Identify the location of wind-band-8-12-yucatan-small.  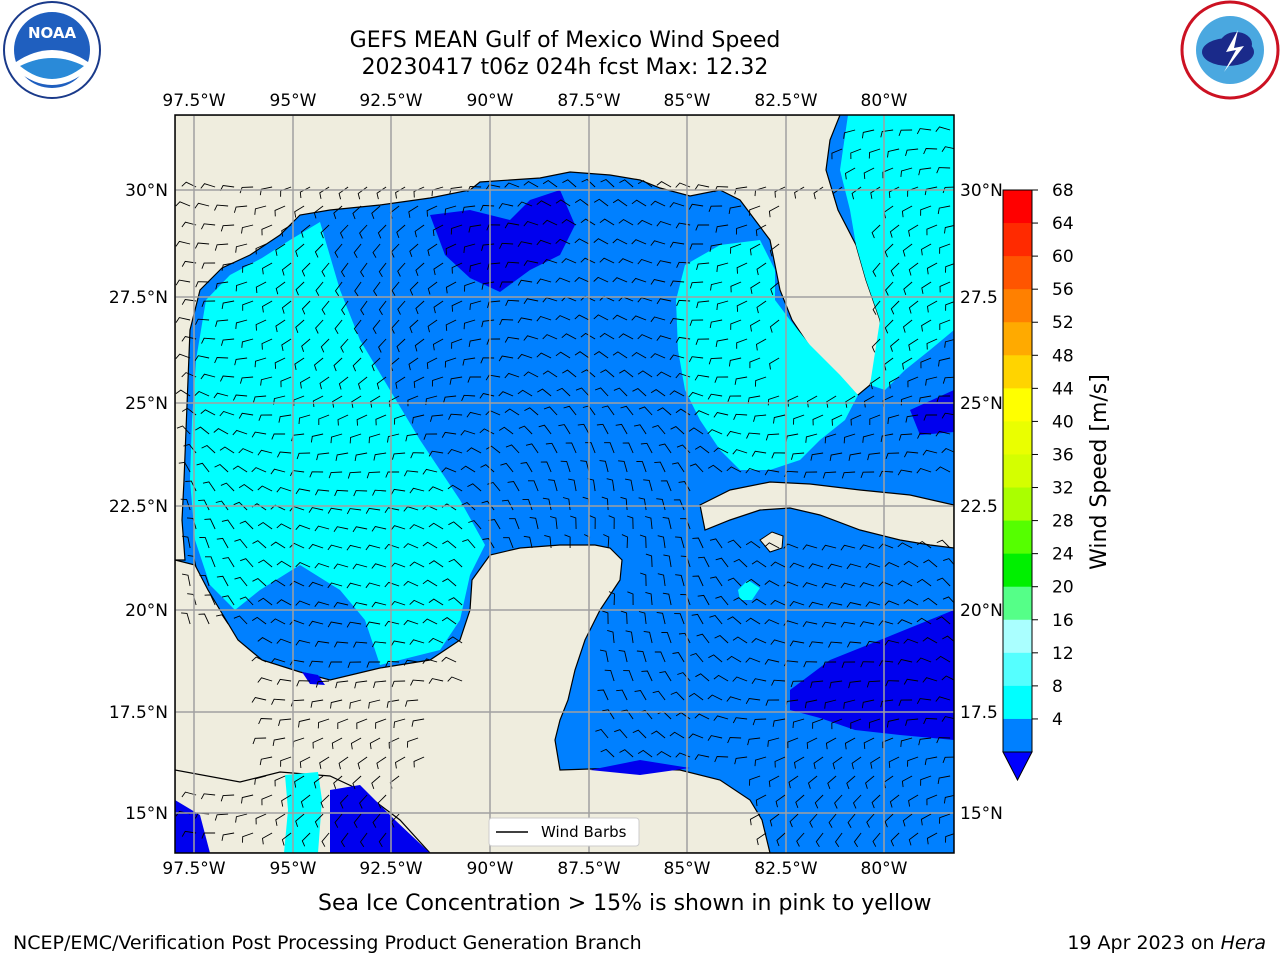
(749, 590).